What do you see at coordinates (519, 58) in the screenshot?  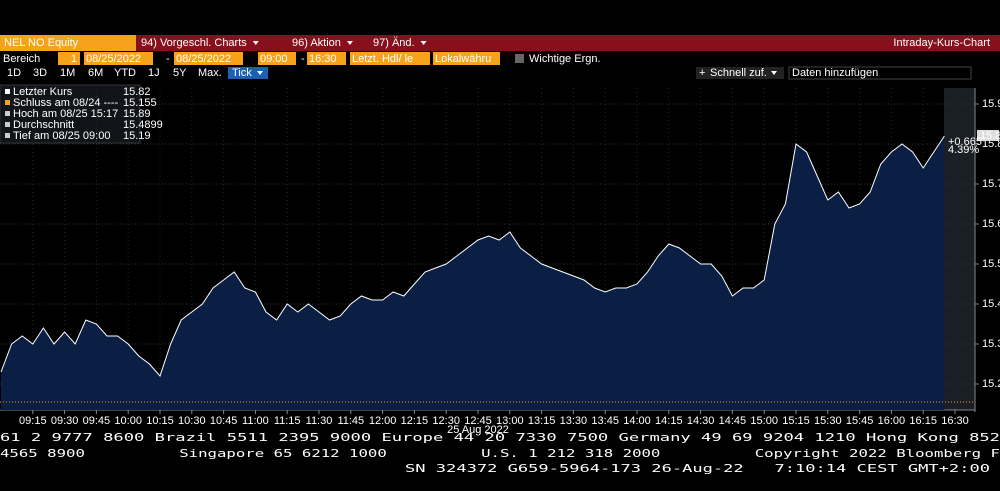 I see `checkbox` at bounding box center [519, 58].